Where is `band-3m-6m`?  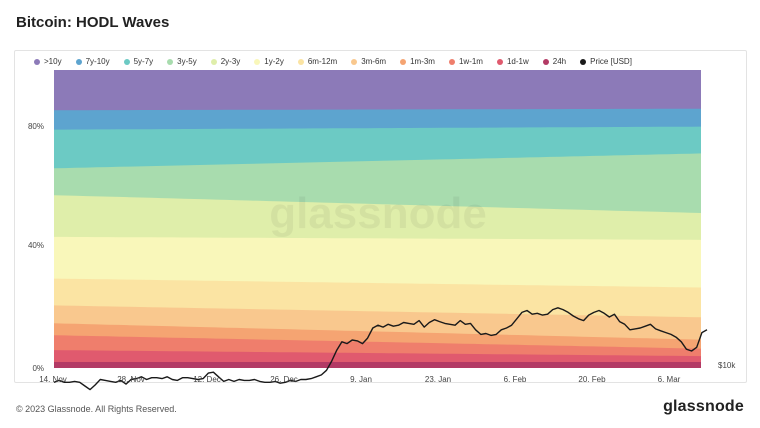 band-3m-6m is located at coordinates (377, 323).